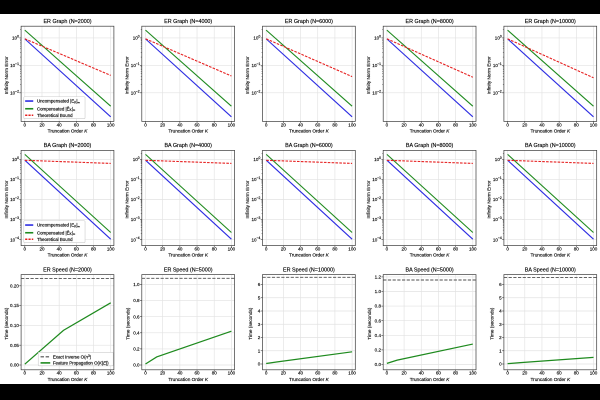 The width and height of the screenshot is (600, 400). I want to click on svg-text: 0.05, so click(14, 345).